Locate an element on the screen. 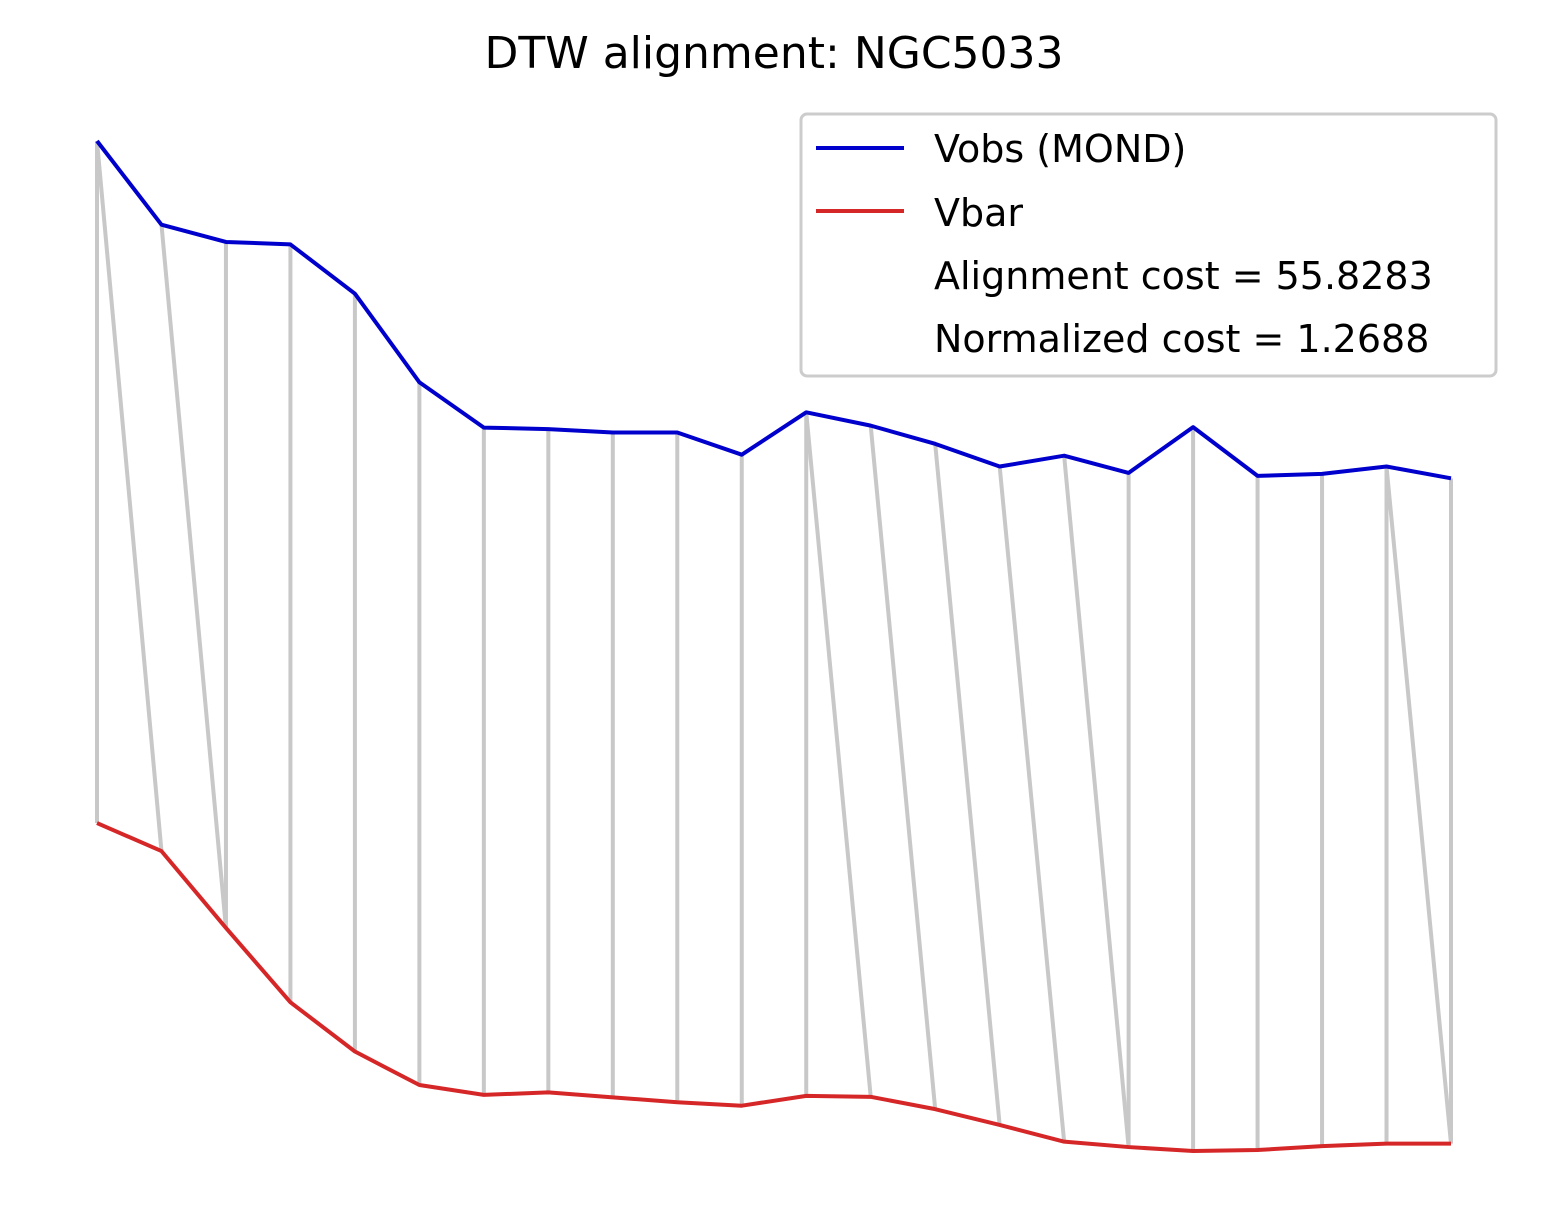 The image size is (1548, 1231). chart-title: DTW alignment: NGC5033 is located at coordinates (773, 53).